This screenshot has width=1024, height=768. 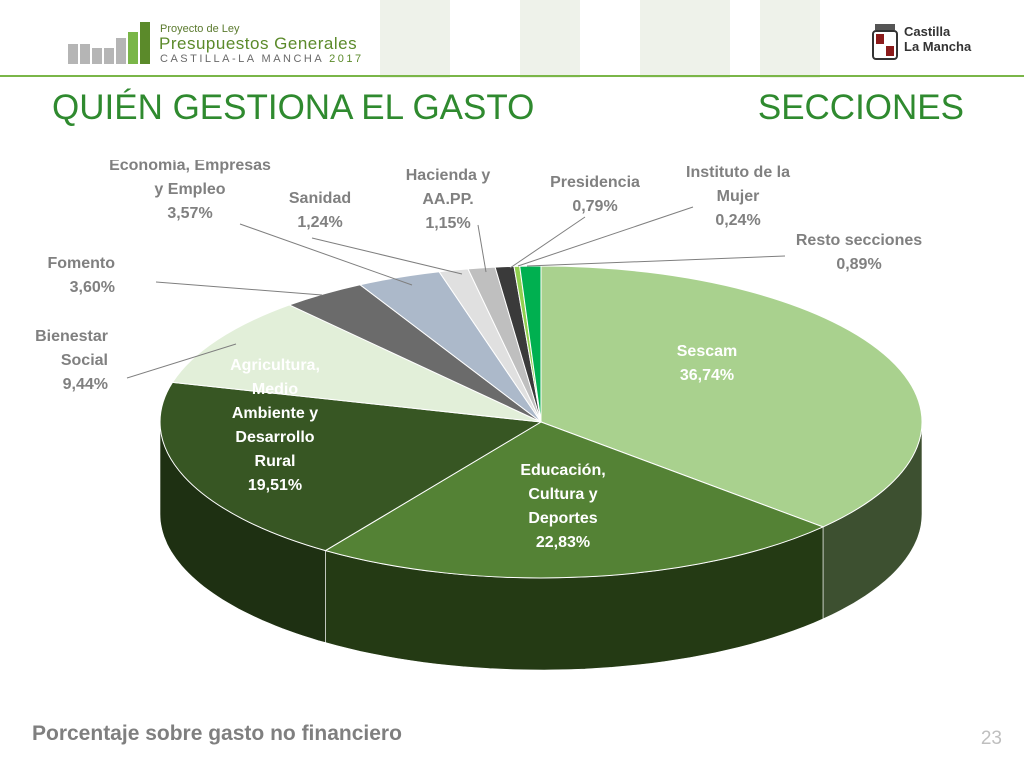 I want to click on data-label-name-5: y Empleo, so click(x=189, y=189).